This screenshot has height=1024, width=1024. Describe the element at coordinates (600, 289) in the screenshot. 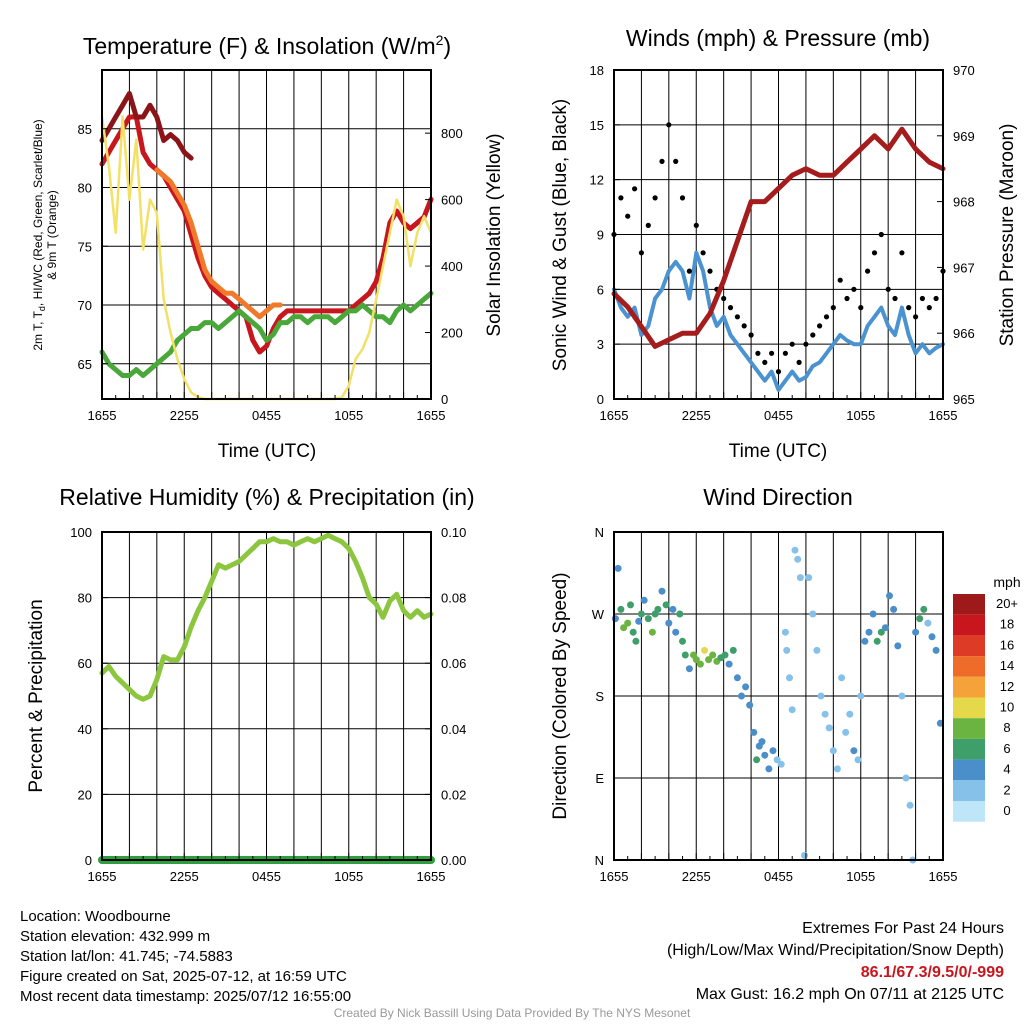

I see `wind-y-tick-label: 6` at that location.